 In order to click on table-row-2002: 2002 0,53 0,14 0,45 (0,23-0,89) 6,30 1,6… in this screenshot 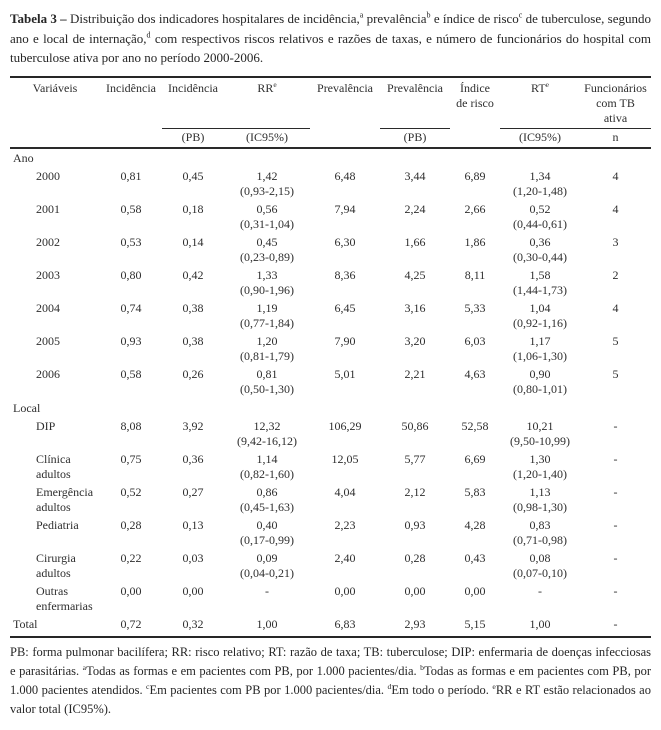, I will do `click(330, 250)`.